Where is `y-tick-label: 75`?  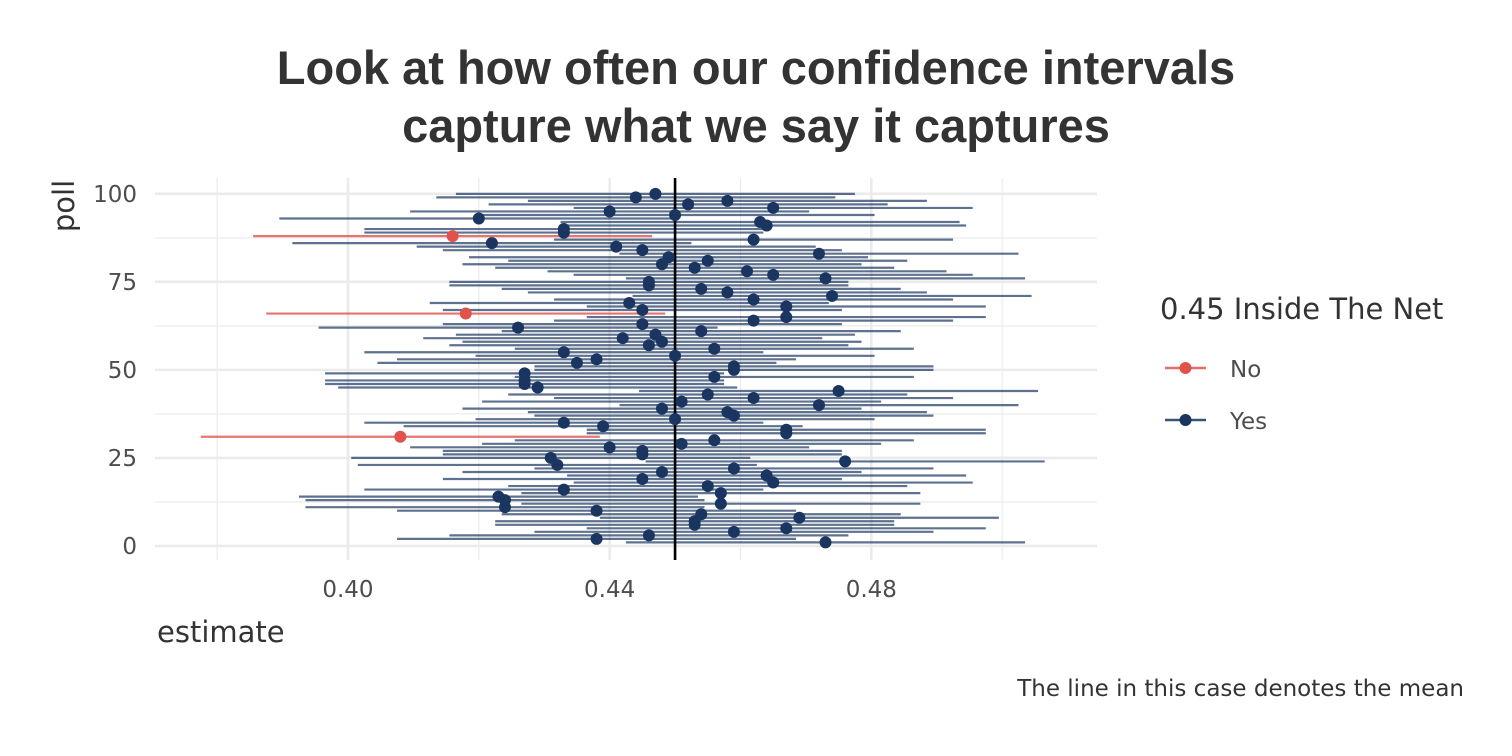
y-tick-label: 75 is located at coordinates (122, 283).